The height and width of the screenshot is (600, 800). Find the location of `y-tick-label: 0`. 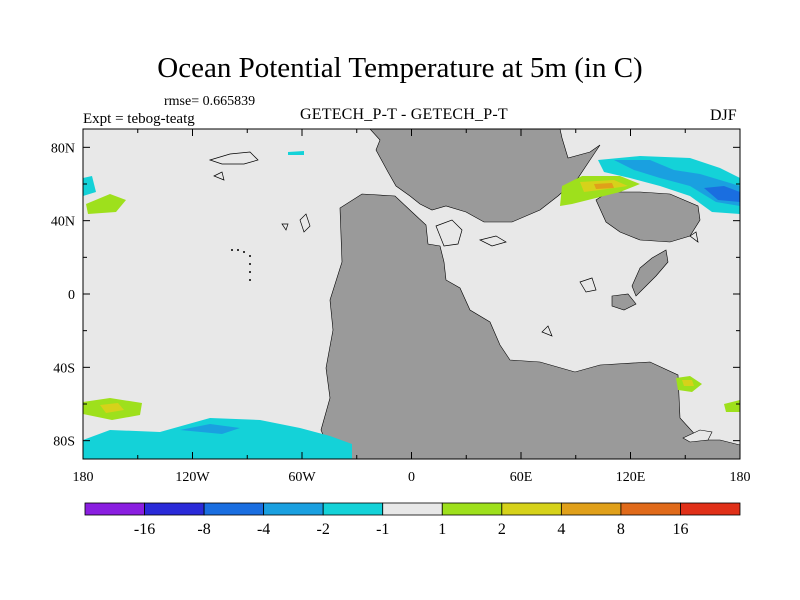

y-tick-label: 0 is located at coordinates (71, 295).